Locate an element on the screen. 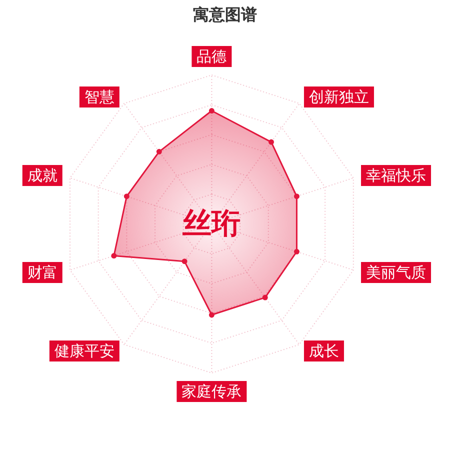  spoke-label: 美丽气质 is located at coordinates (396, 273).